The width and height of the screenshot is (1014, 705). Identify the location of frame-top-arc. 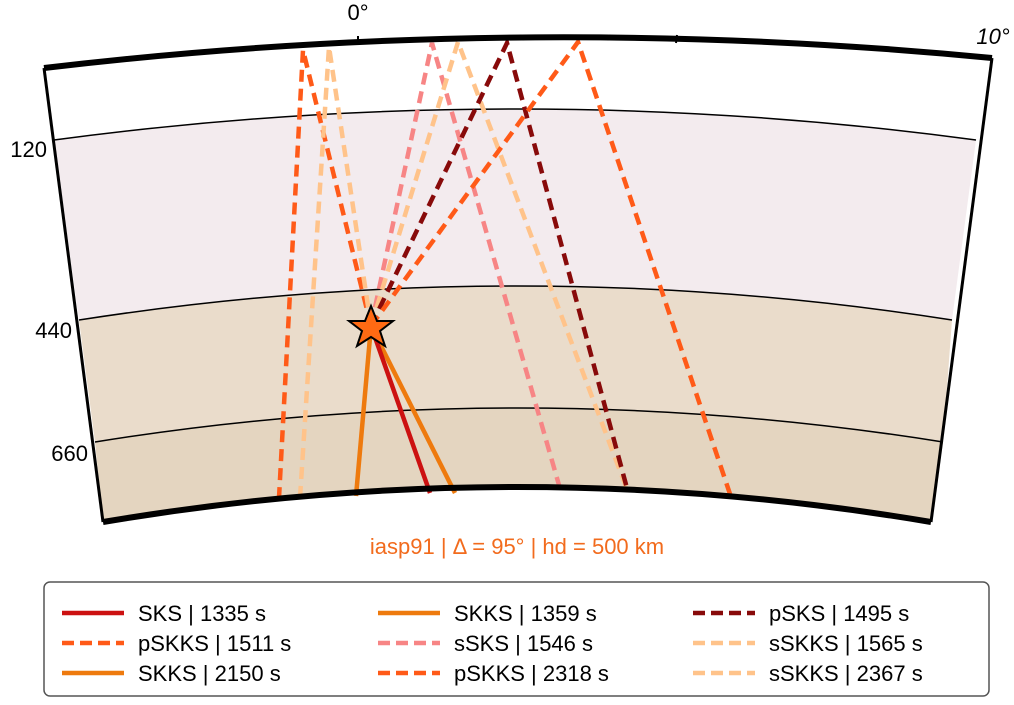
(518, 52).